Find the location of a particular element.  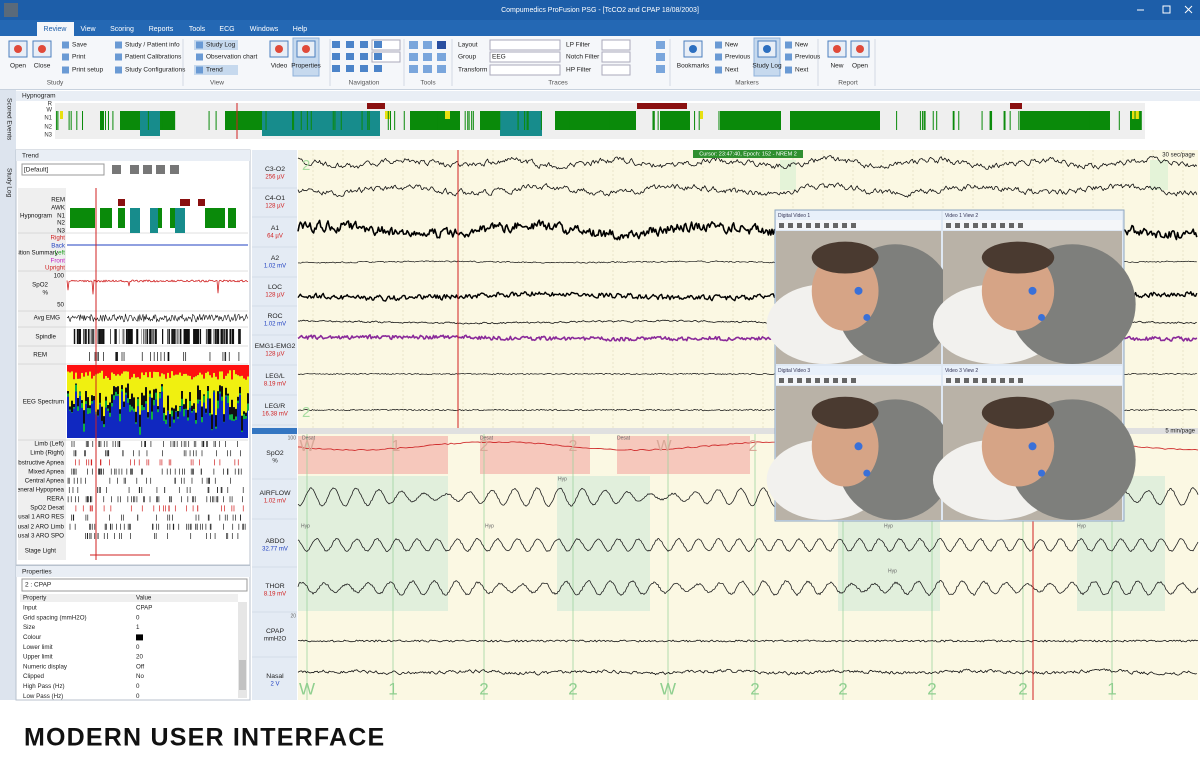

close-button is located at coordinates (1188, 9).